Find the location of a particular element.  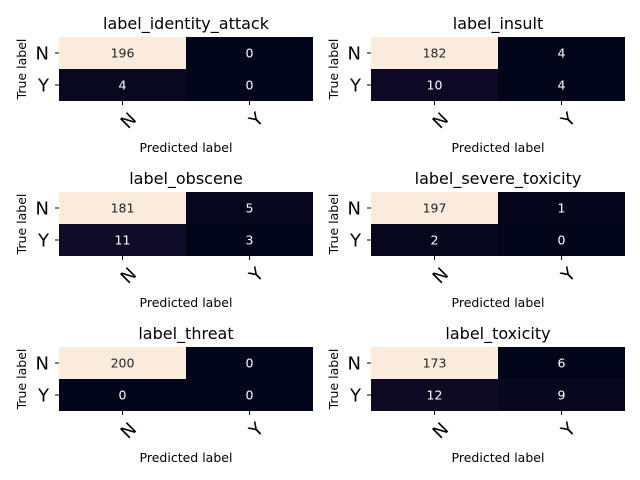

cell-value-label: 6 is located at coordinates (562, 363).